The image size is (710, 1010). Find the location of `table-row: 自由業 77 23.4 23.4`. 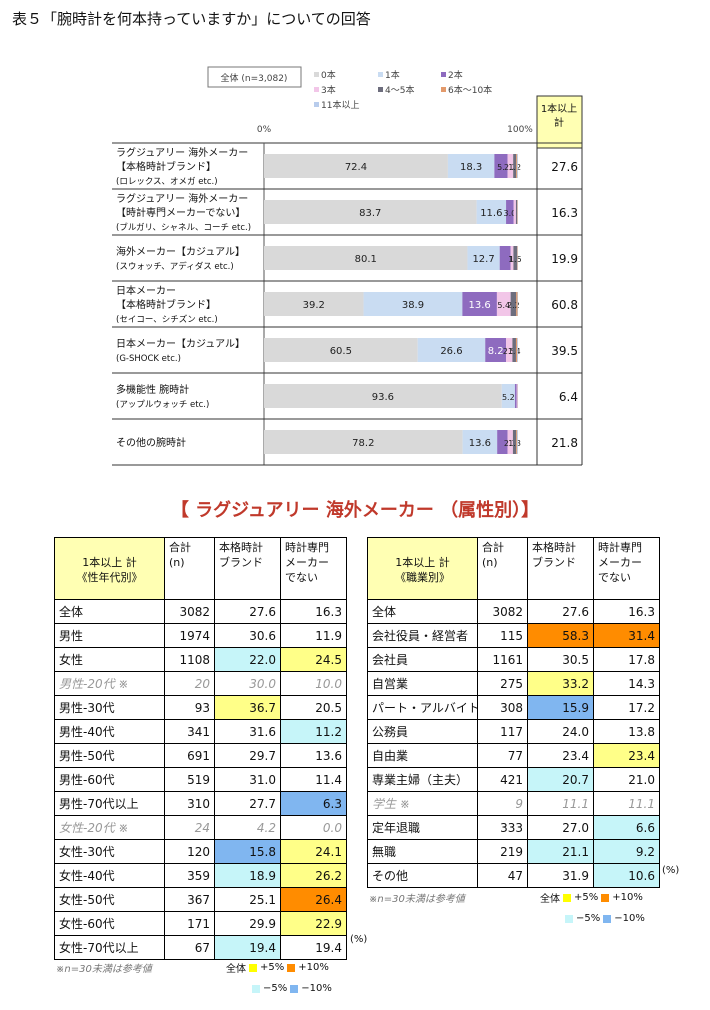

table-row: 自由業 77 23.4 23.4 is located at coordinates (513, 755).